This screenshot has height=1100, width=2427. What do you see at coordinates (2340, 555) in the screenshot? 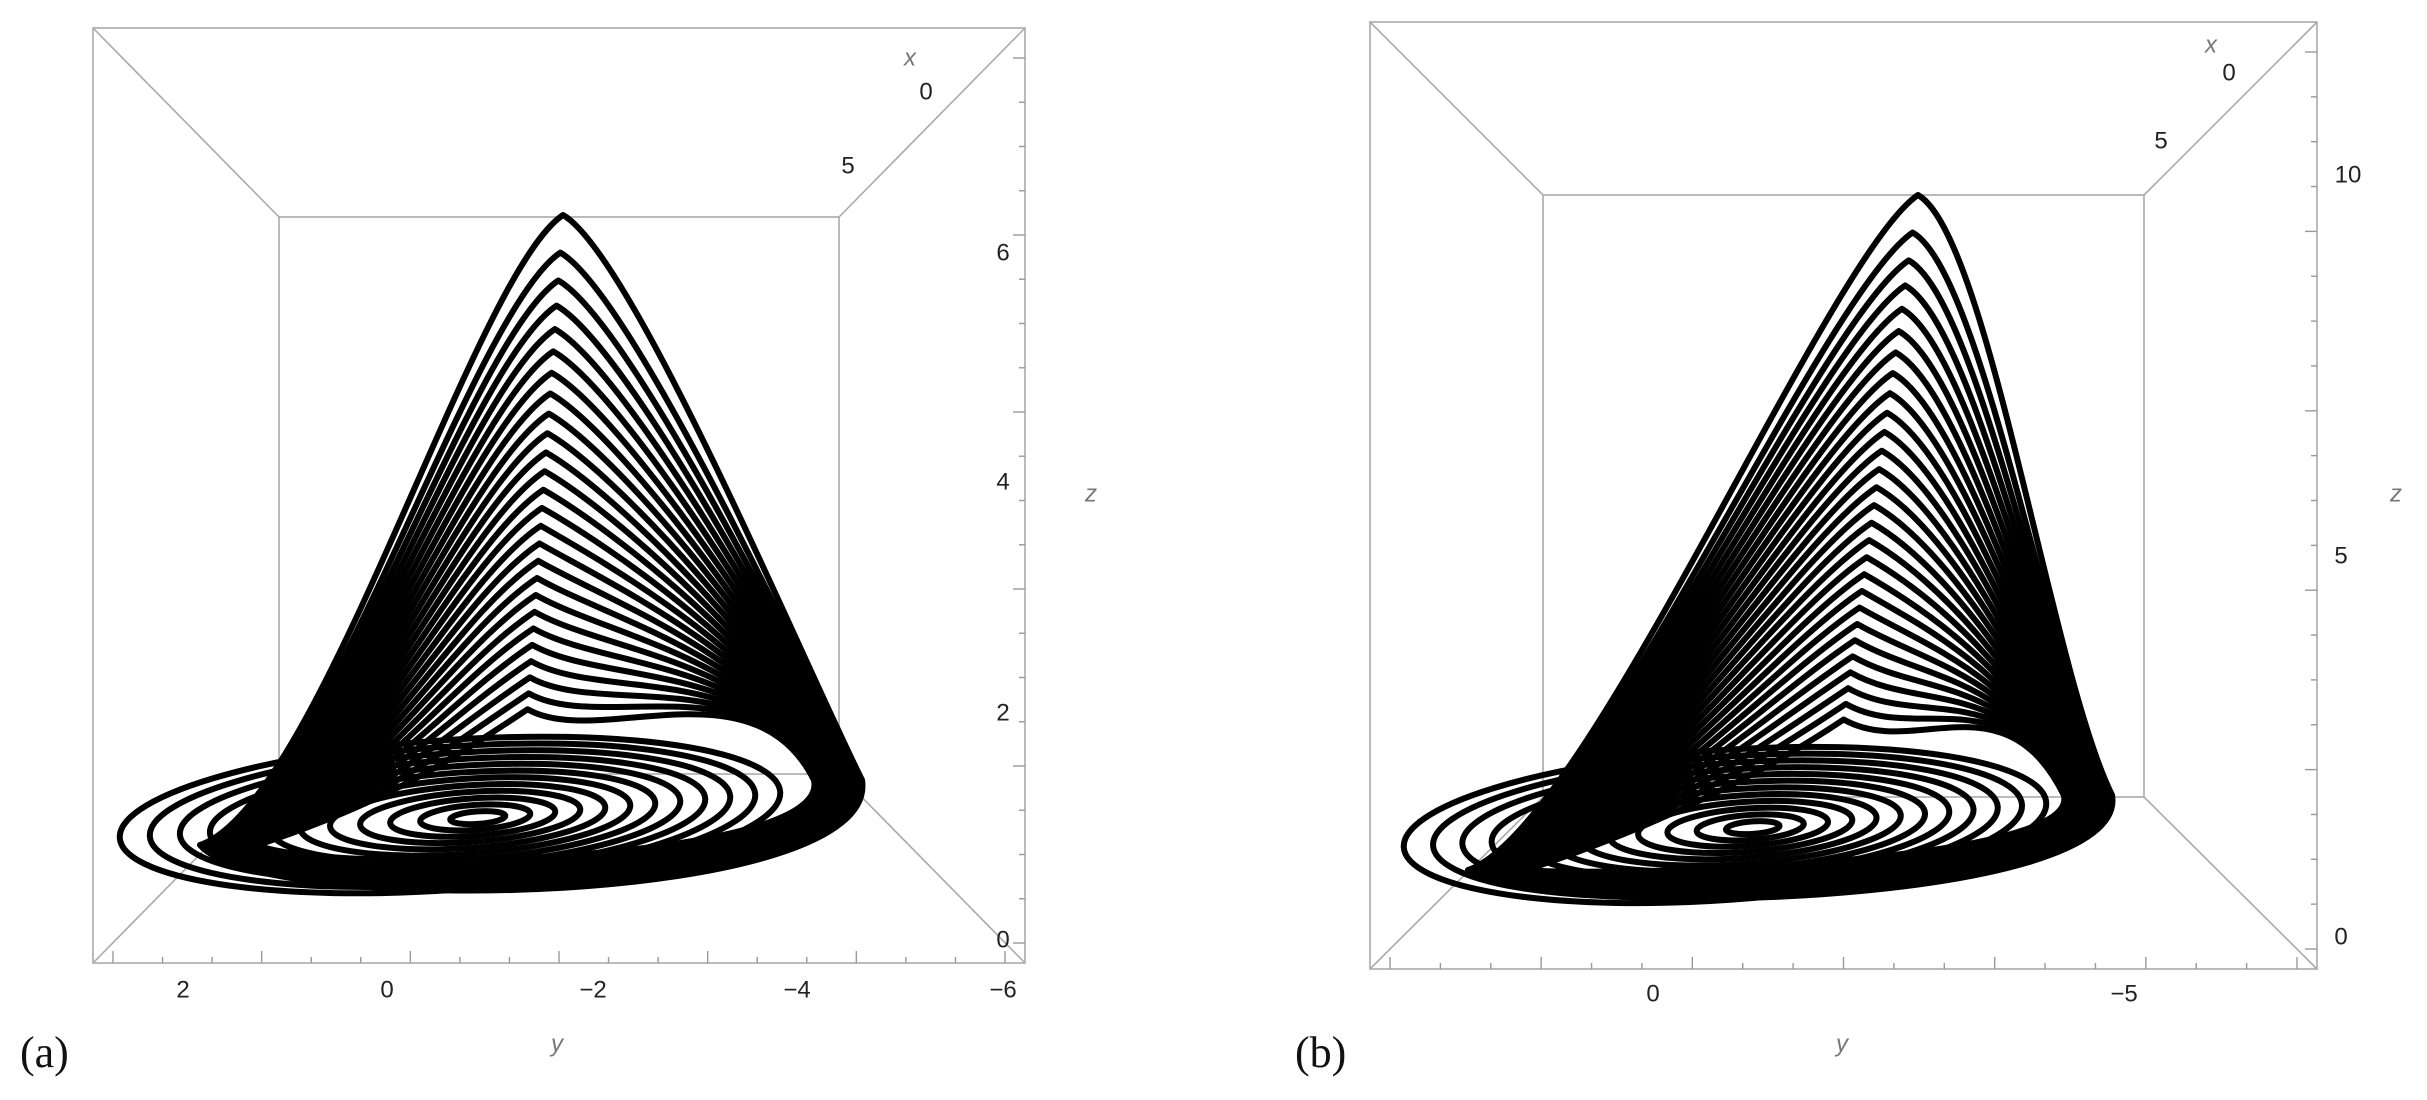
I see `z-tick-label: 5` at bounding box center [2340, 555].